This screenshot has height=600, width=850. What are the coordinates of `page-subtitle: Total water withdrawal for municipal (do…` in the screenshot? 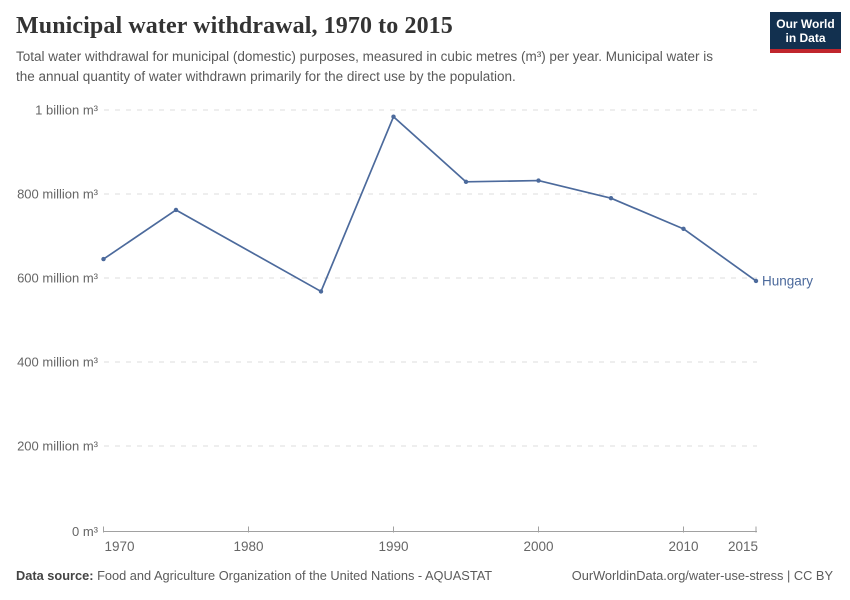 It's located at (365, 66).